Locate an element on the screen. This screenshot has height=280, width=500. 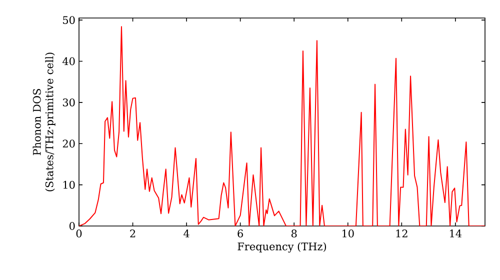
y-tick-label: 50 is located at coordinates (69, 20).